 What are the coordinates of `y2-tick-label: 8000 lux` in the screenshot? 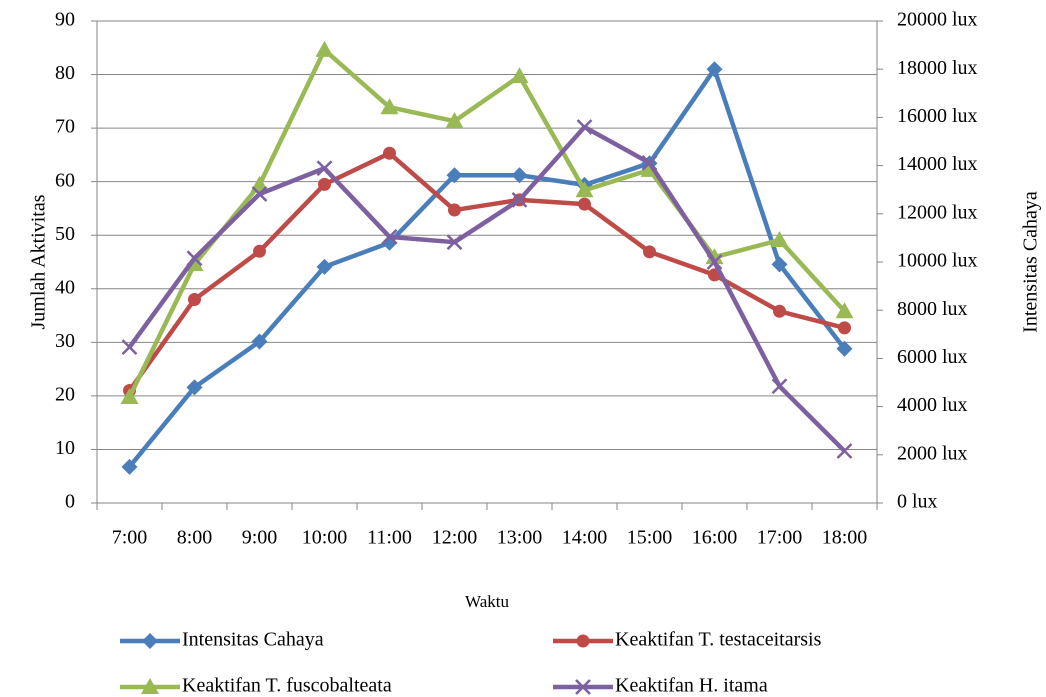 It's located at (932, 309).